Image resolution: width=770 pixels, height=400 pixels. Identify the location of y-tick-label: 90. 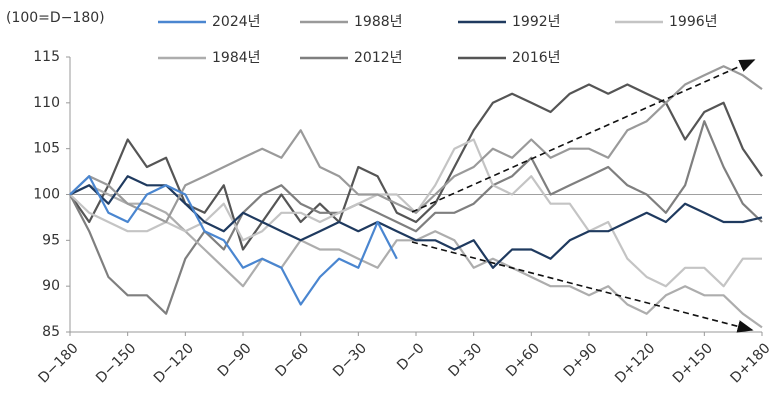
(51, 286).